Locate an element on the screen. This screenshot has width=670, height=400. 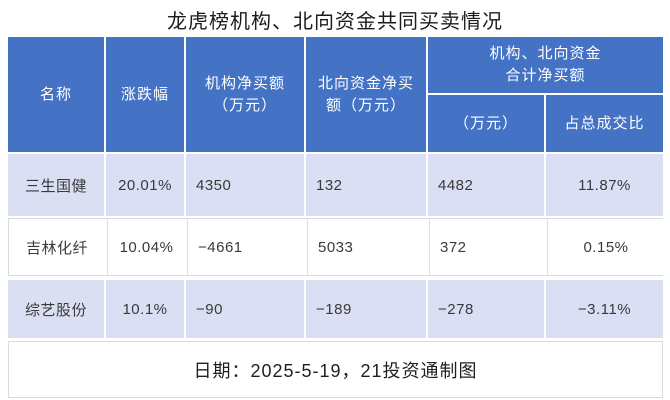
cell-turnover-ratio: 11.87% is located at coordinates (604, 185).